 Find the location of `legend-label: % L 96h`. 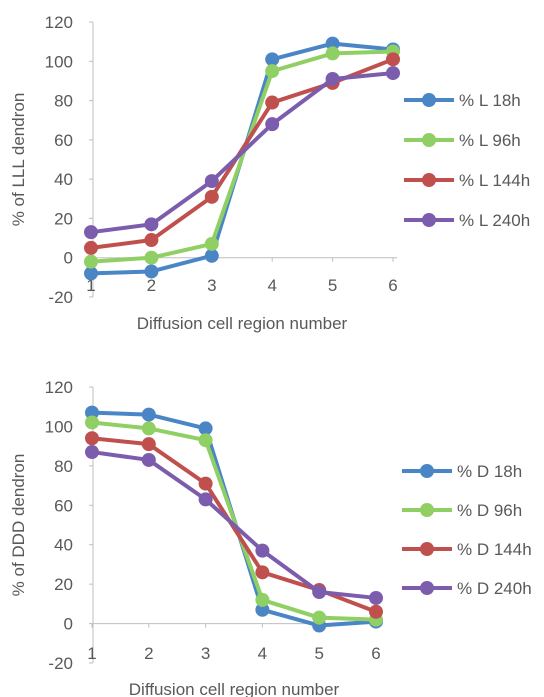

legend-label: % L 96h is located at coordinates (490, 140).